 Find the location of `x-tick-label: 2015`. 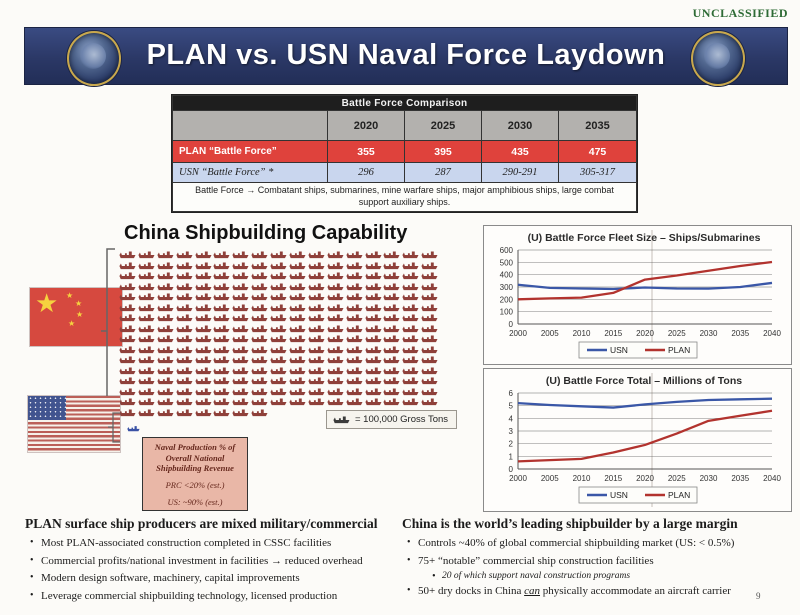

x-tick-label: 2015 is located at coordinates (613, 478).